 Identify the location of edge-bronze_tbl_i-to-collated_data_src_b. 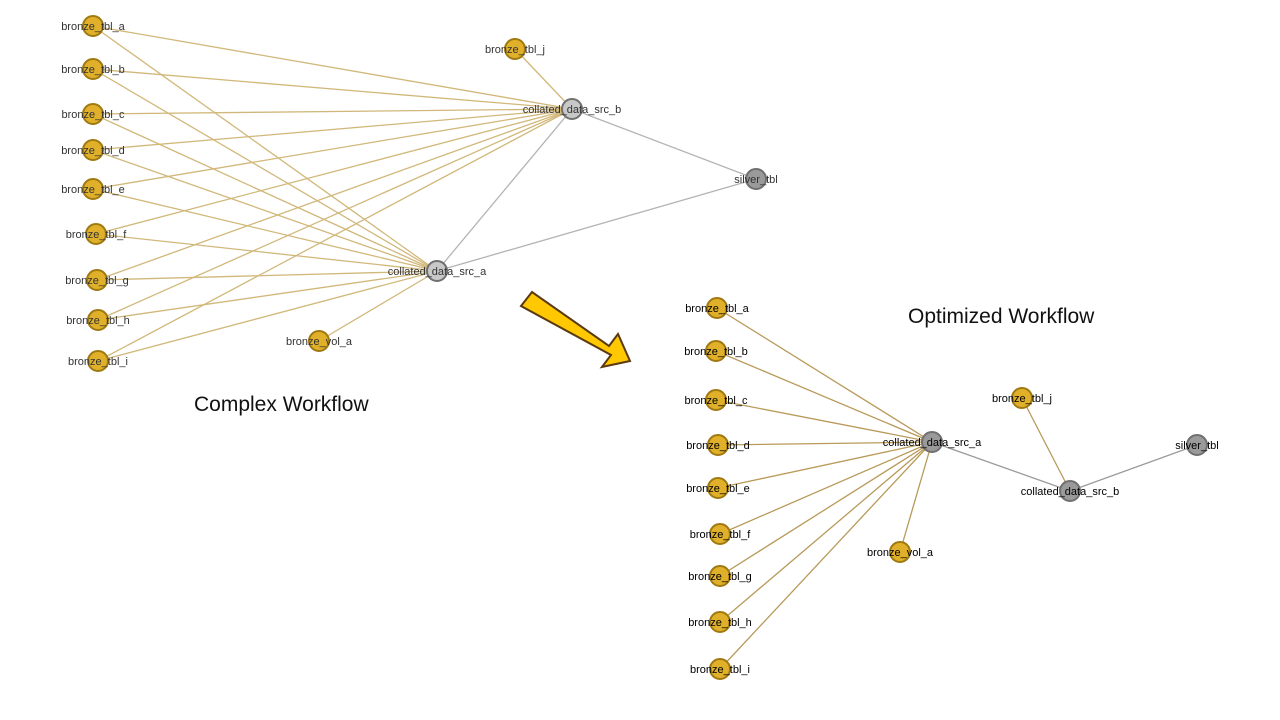
(335, 235).